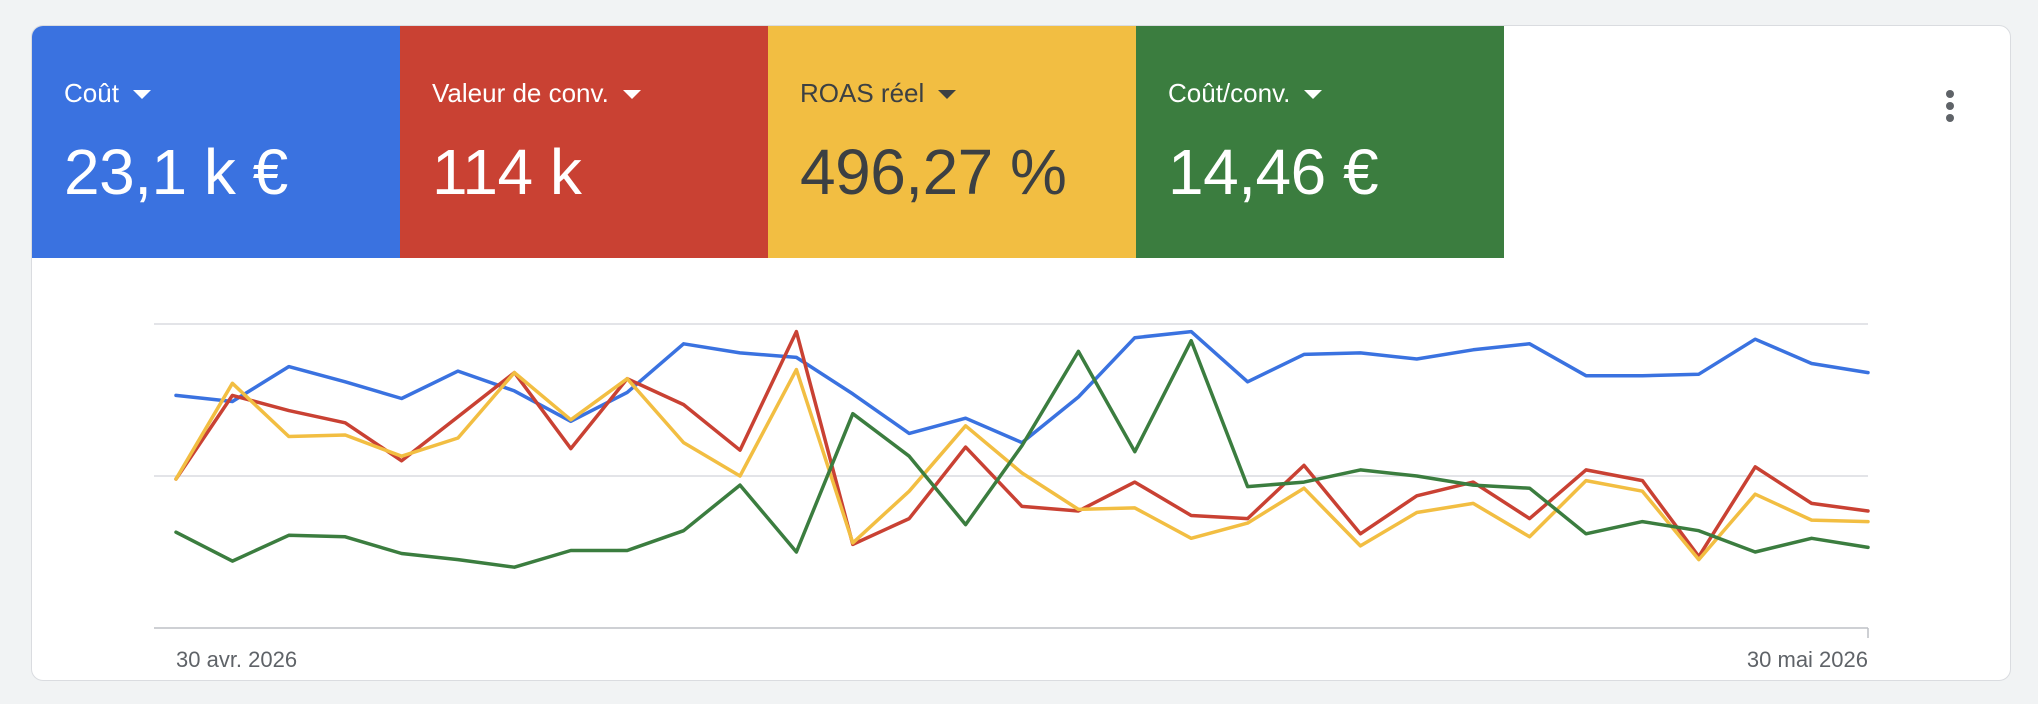 The width and height of the screenshot is (2038, 704). I want to click on metric-tile-roas: ROAS réel 496,27 %, so click(952, 142).